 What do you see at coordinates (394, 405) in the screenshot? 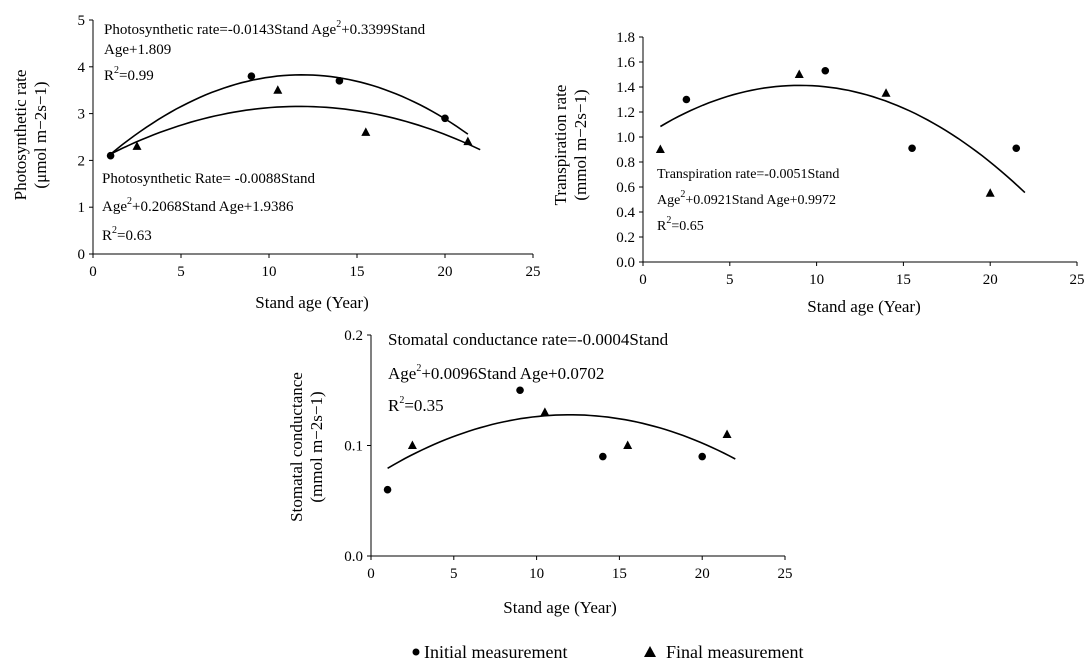
I see `eq4-r: R` at bounding box center [394, 405].